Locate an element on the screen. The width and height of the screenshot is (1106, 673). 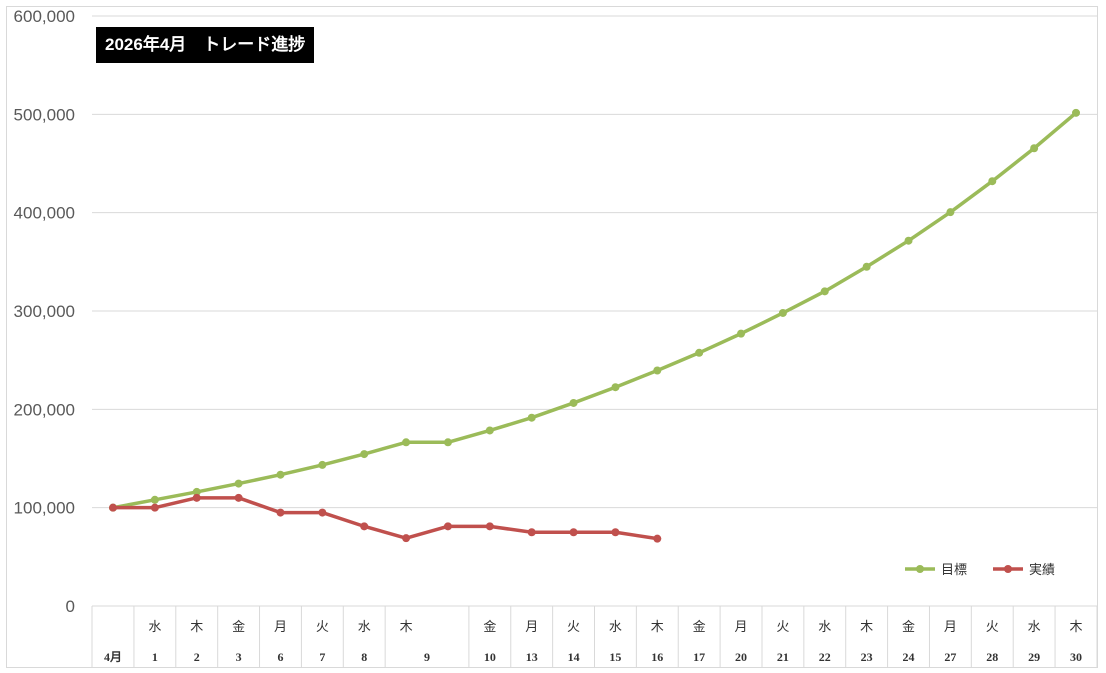
x-tick-day: 3 is located at coordinates (239, 657).